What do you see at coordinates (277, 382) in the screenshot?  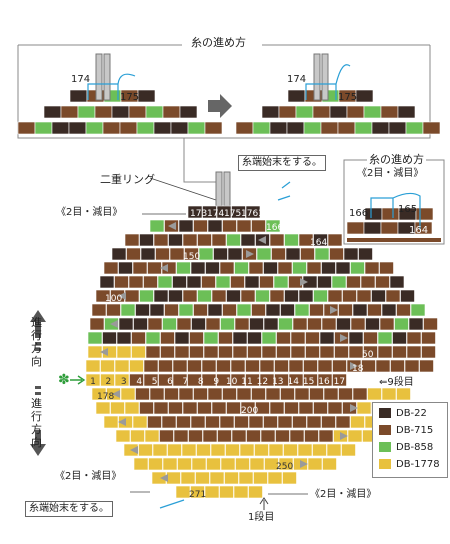 I see `count-cell-13: 13` at bounding box center [277, 382].